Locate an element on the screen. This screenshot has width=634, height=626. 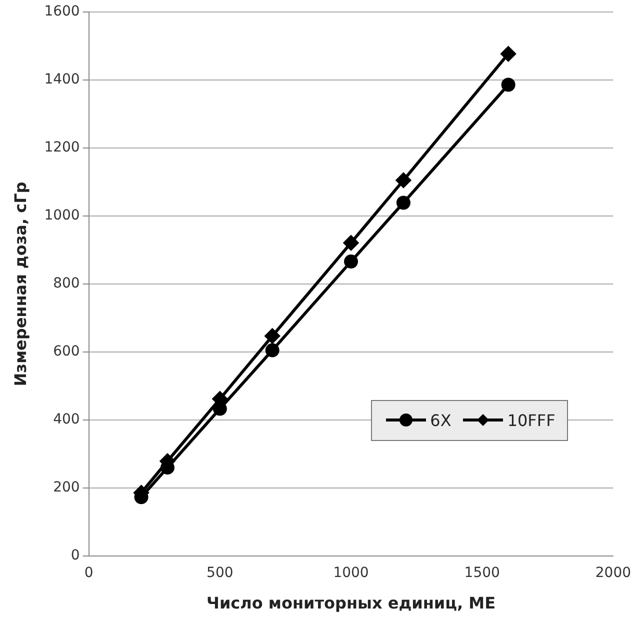
legend-label: 6X is located at coordinates (441, 420).